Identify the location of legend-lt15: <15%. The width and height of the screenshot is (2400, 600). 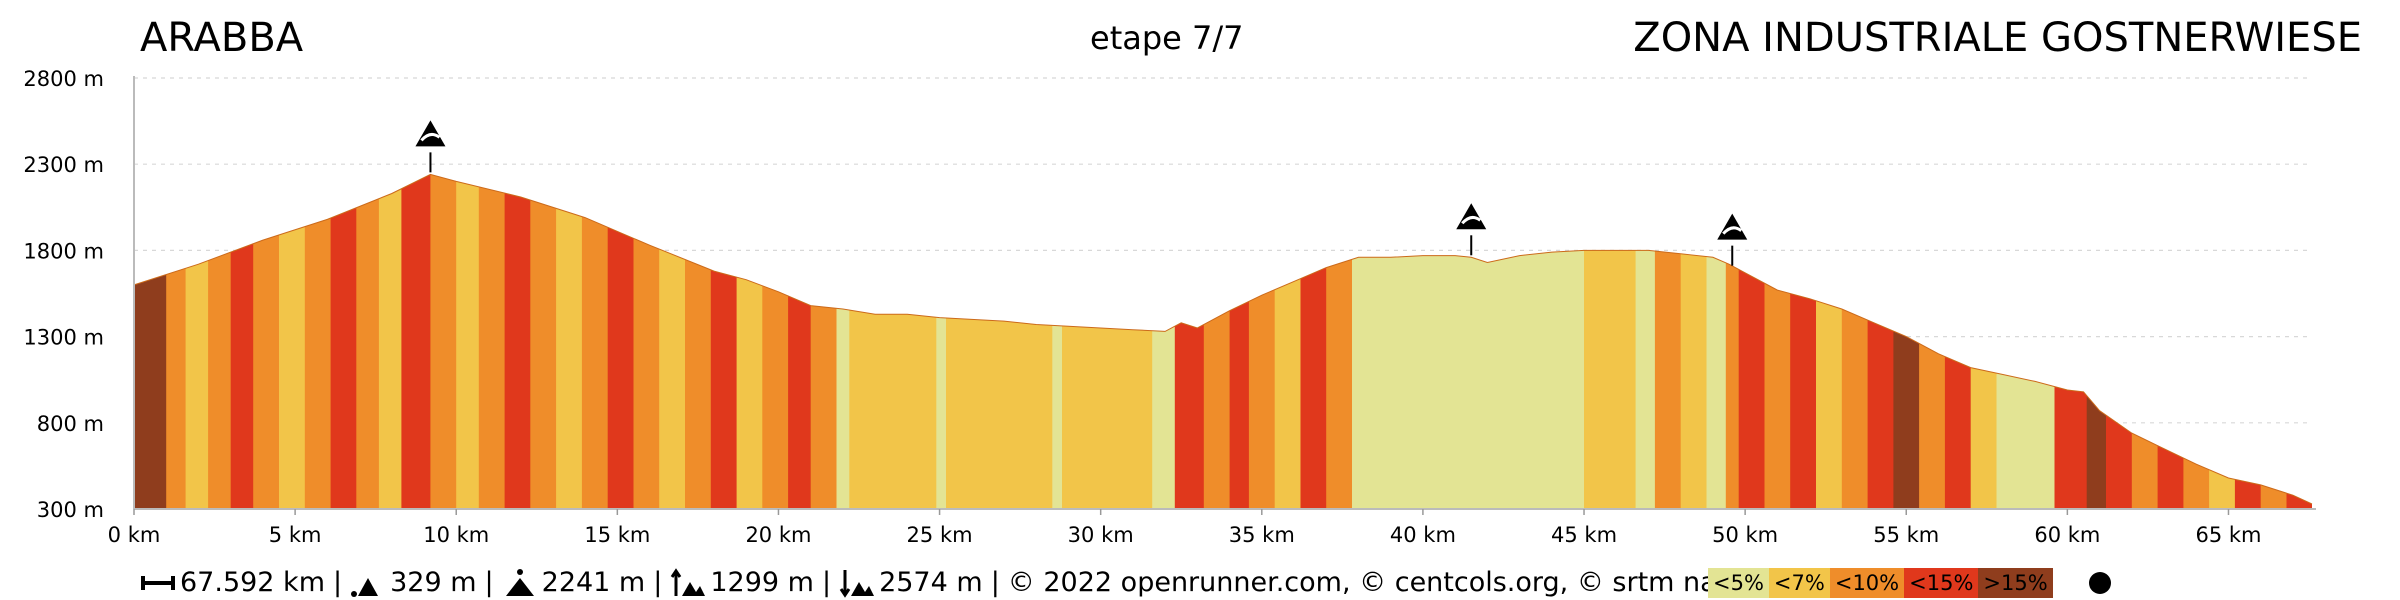
(1941, 583).